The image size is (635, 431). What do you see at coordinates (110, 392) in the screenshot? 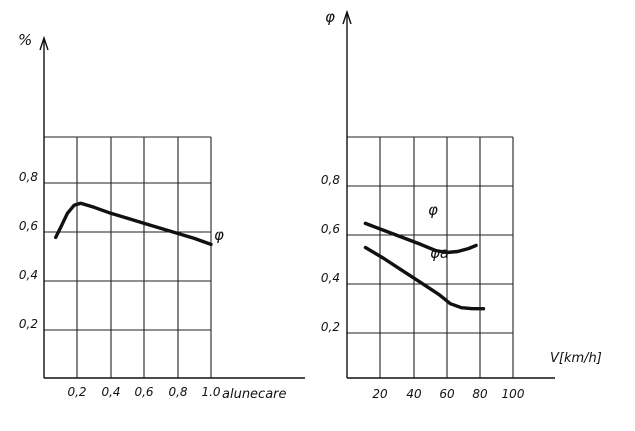
I see `x-tick-label: 0,4` at bounding box center [110, 392].